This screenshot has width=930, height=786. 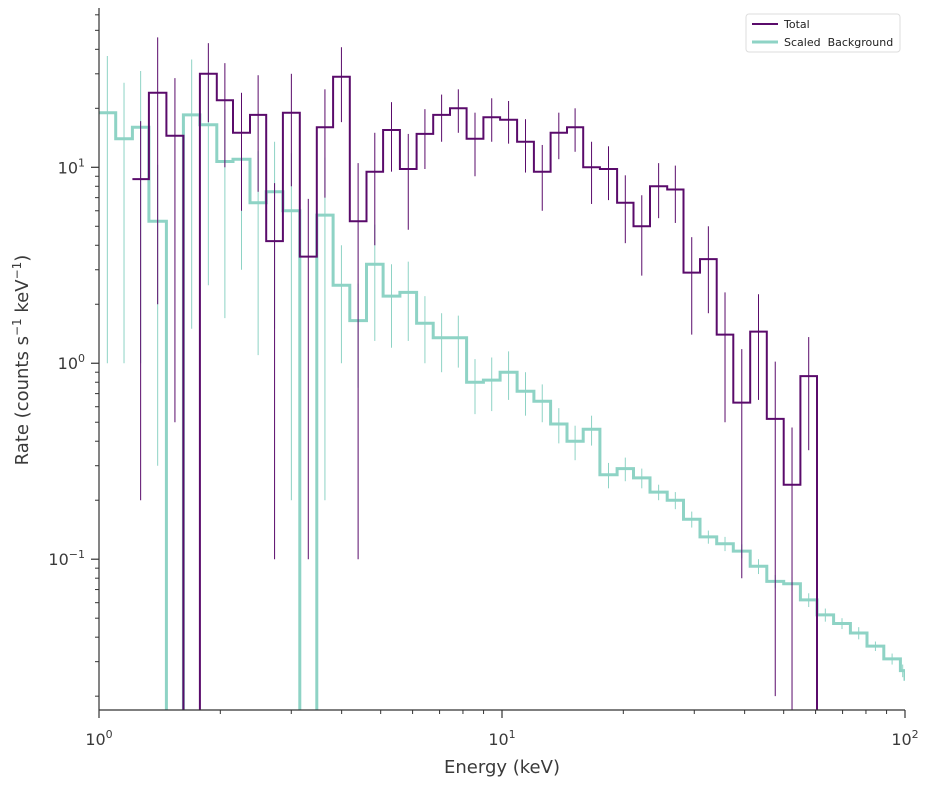 I want to click on x-tick-label: 10¹, so click(x=501, y=738).